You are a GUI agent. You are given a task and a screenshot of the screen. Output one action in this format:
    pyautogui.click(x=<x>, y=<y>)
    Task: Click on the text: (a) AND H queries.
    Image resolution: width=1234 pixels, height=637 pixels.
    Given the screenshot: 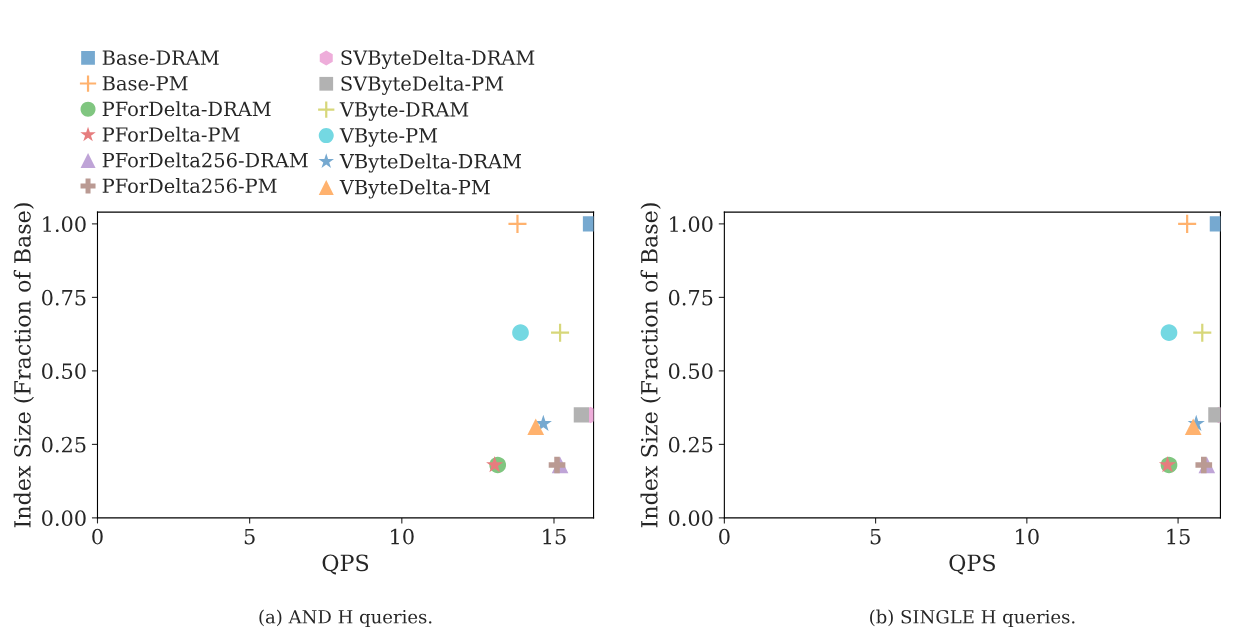 What is the action you would take?
    pyautogui.click(x=345, y=618)
    